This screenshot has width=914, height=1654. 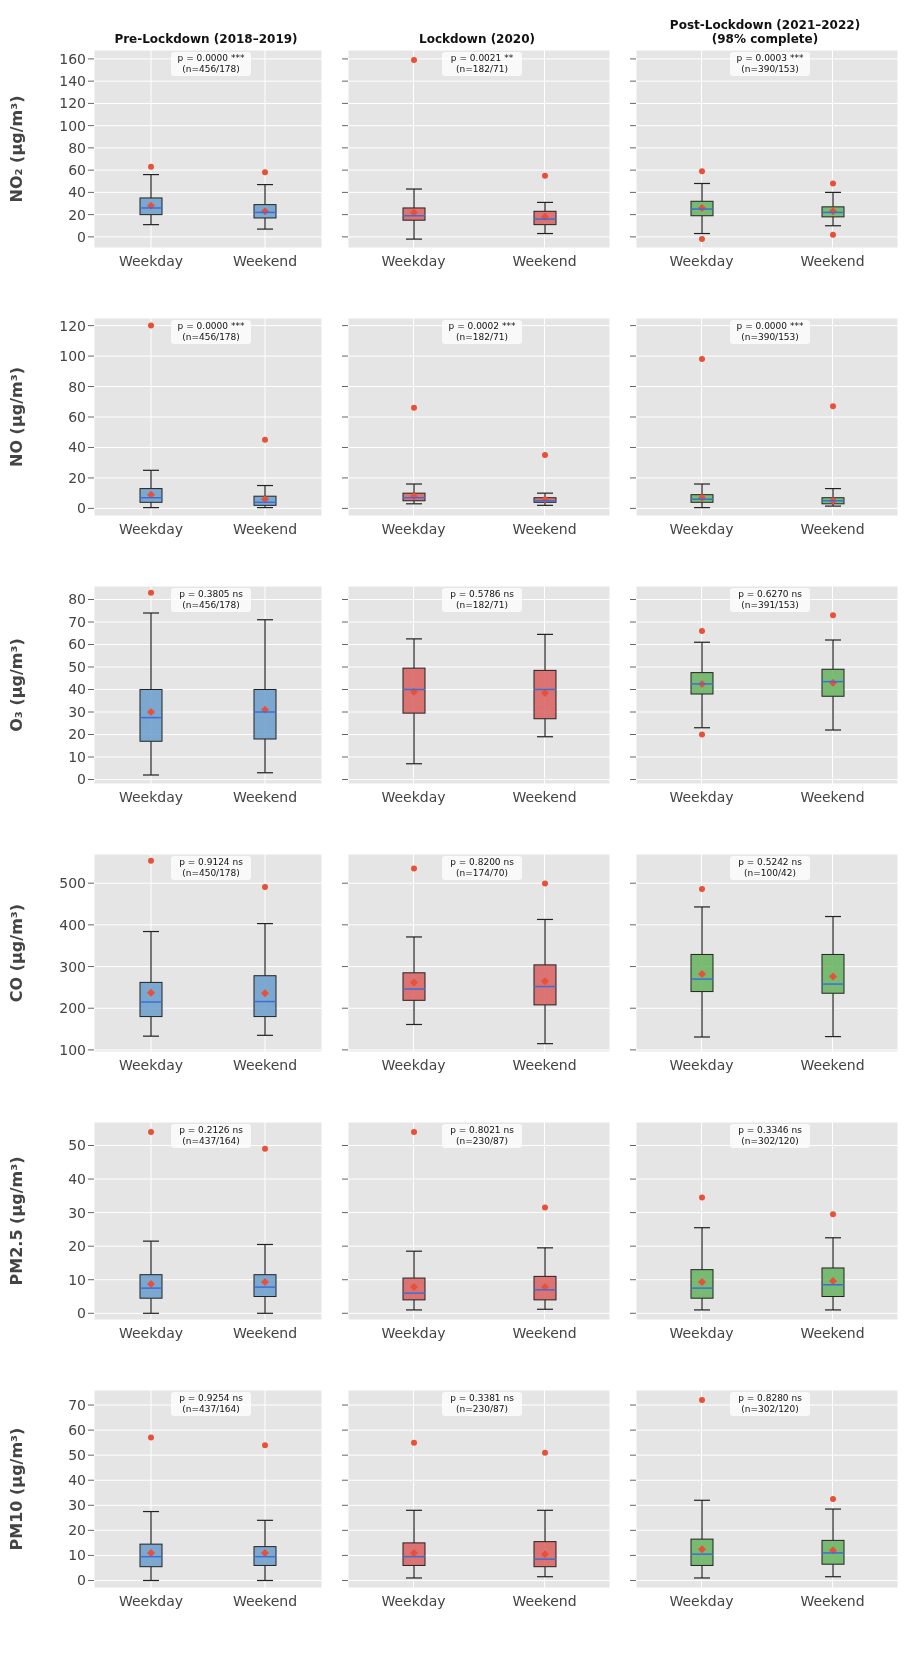 I want to click on chart-subtitle: (98% complete), so click(x=765, y=39).